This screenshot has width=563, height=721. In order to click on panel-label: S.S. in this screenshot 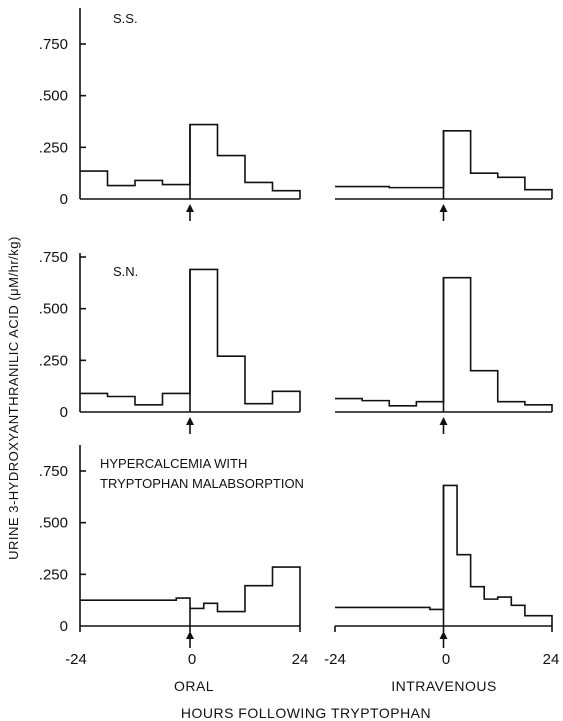, I will do `click(125, 18)`.